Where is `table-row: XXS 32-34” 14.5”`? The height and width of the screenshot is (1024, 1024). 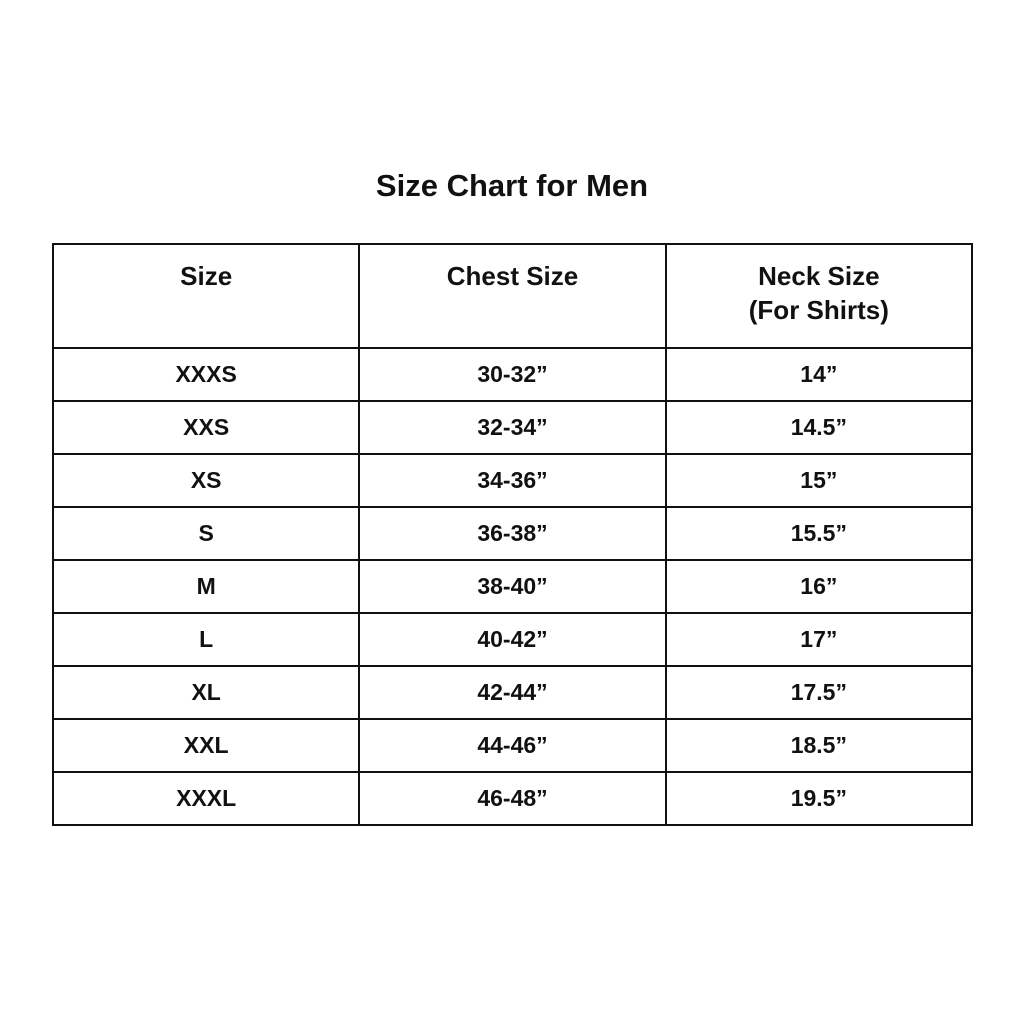
table-row: XXS 32-34” 14.5” is located at coordinates (512, 427).